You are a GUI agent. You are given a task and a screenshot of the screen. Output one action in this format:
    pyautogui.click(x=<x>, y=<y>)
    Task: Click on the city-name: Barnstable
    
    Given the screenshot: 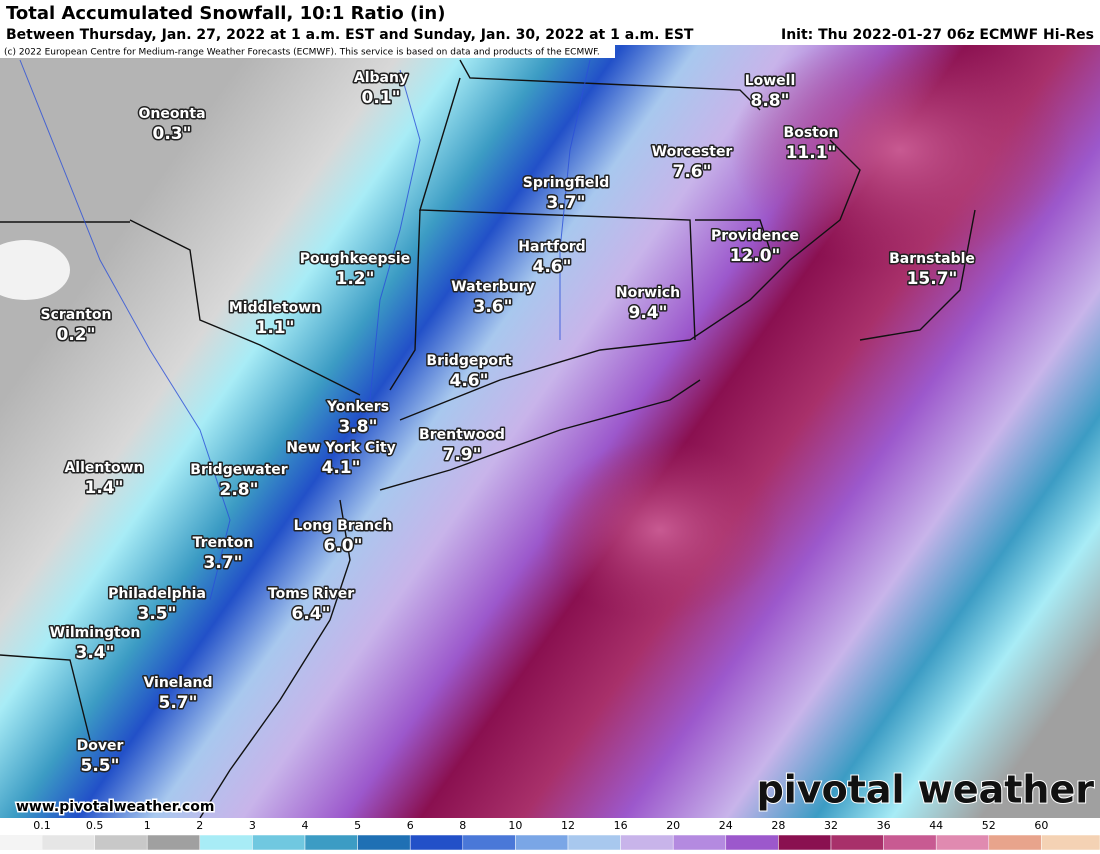 What is the action you would take?
    pyautogui.click(x=932, y=259)
    